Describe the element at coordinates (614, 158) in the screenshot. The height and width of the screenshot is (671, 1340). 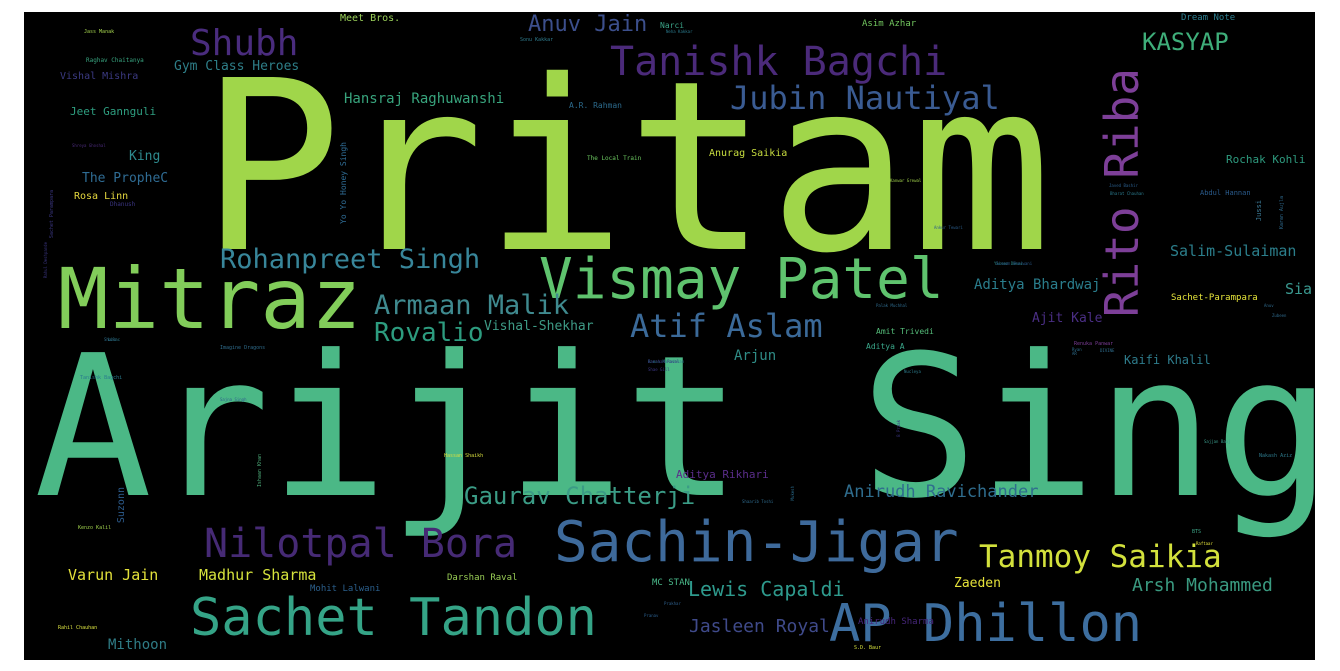
I see `word-the-local-train: The Local Train` at that location.